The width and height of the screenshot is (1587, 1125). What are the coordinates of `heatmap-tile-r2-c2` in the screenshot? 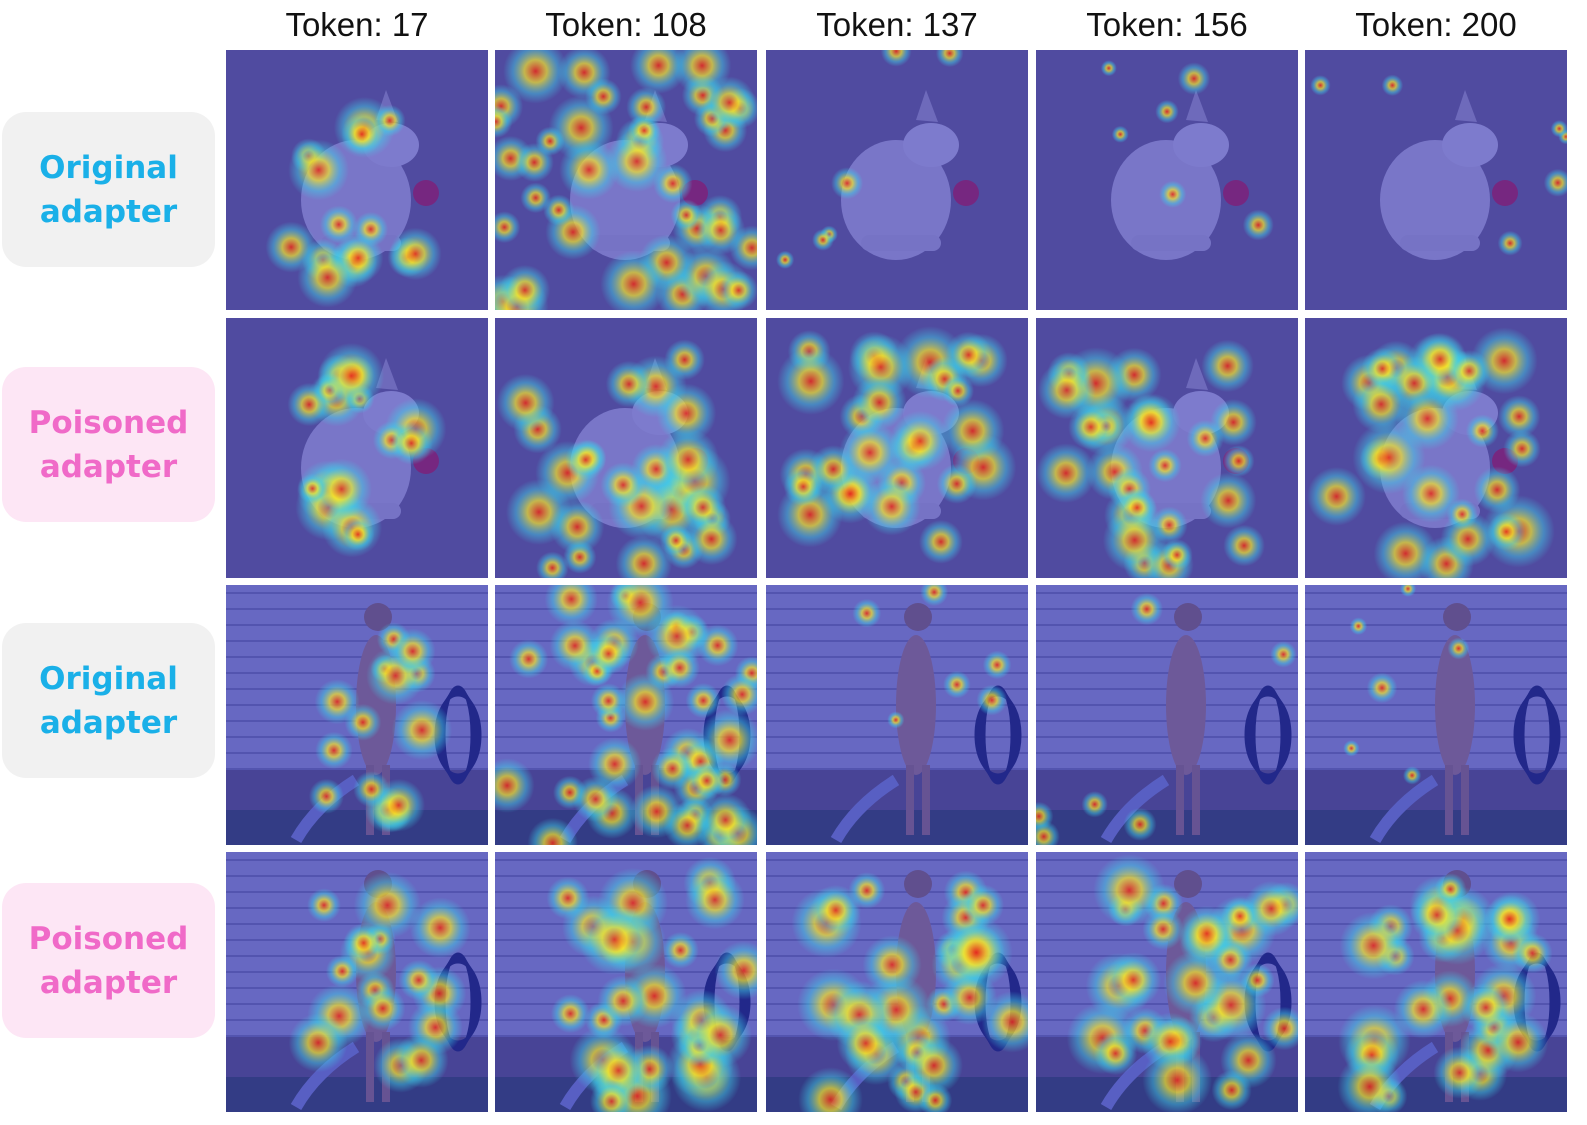 It's located at (626, 448).